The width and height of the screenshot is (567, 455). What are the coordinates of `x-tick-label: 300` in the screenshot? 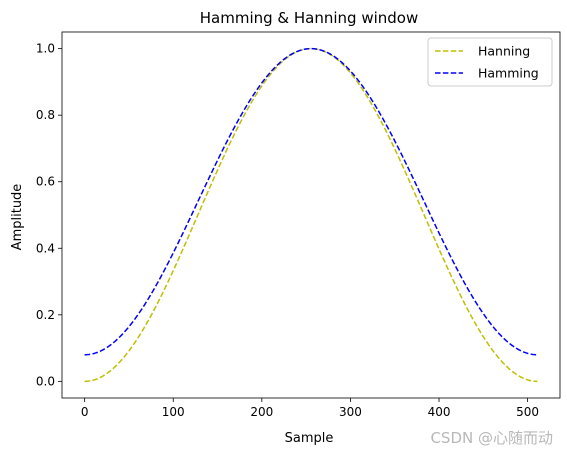 It's located at (350, 412).